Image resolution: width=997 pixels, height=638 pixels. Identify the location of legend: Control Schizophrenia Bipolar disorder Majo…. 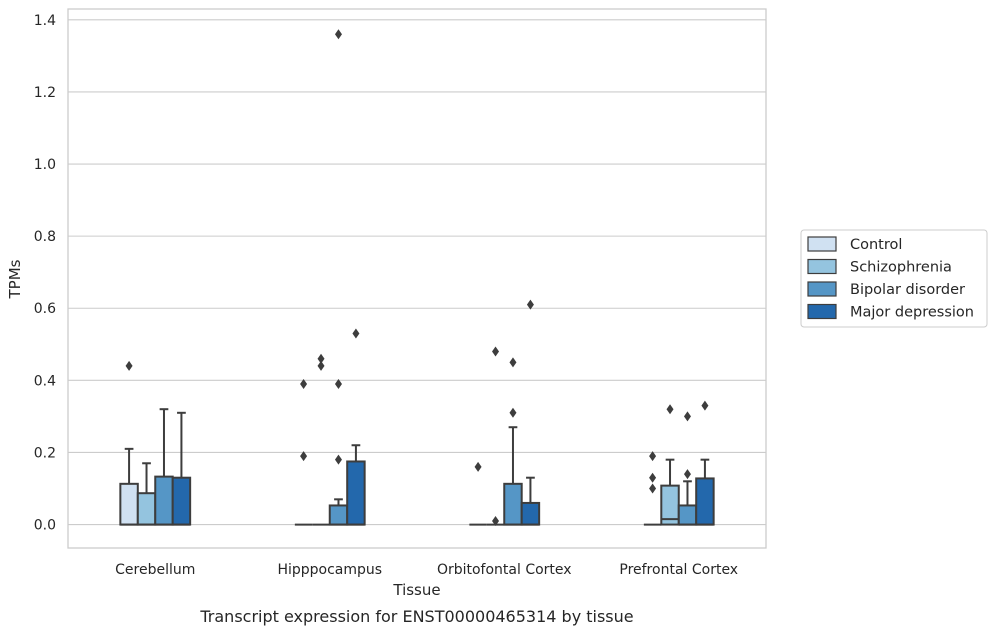
(894, 278).